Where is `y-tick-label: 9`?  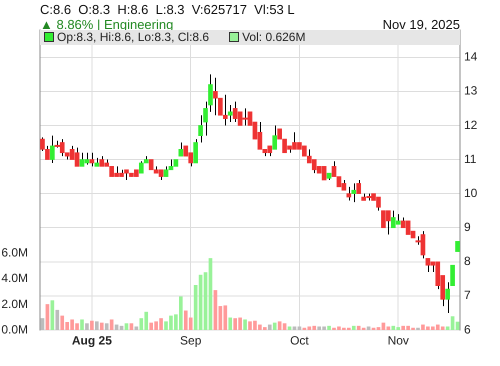
y-tick-label: 9 is located at coordinates (467, 227).